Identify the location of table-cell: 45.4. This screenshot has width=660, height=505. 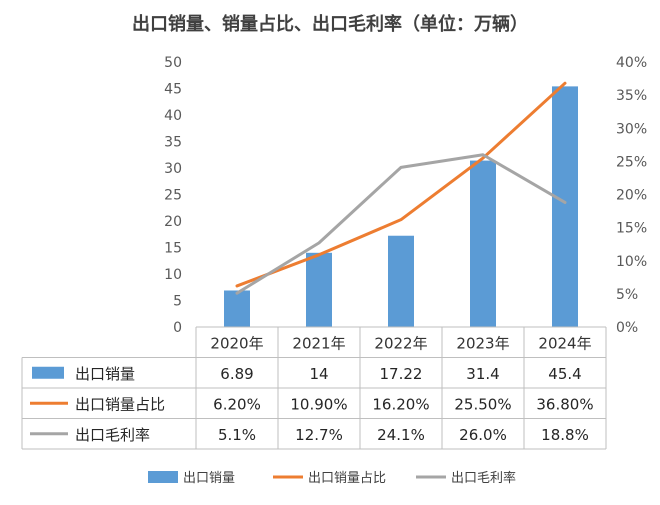
(564, 374).